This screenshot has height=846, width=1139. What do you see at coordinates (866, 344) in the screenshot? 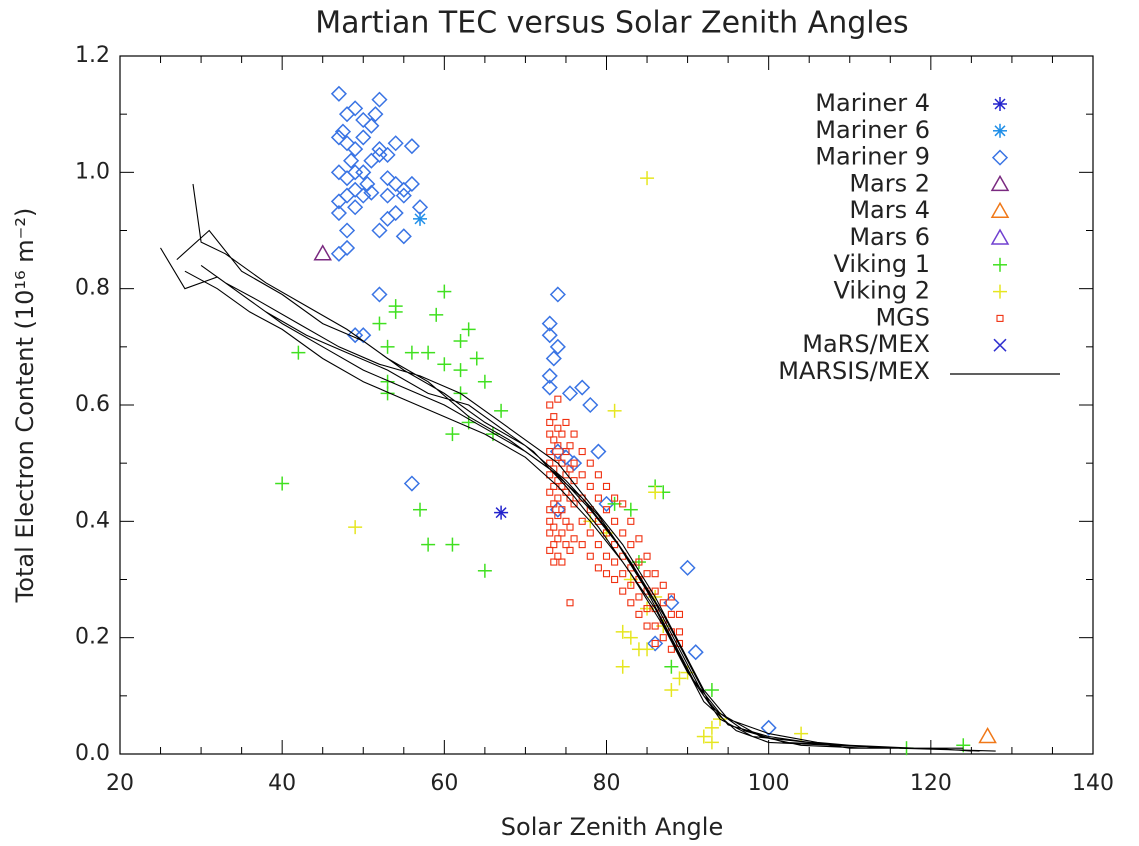
I see `legend-label: MaRS/MEX` at bounding box center [866, 344].